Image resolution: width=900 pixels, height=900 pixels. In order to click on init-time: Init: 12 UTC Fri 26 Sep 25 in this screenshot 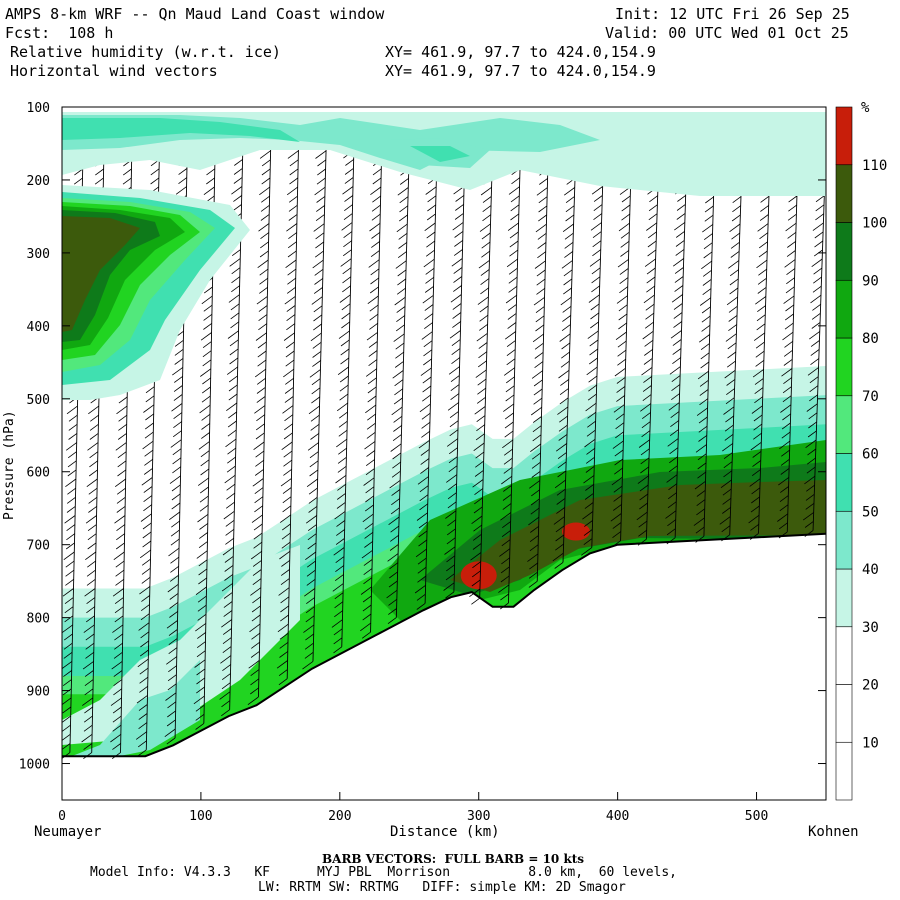, I will do `click(732, 14)`.